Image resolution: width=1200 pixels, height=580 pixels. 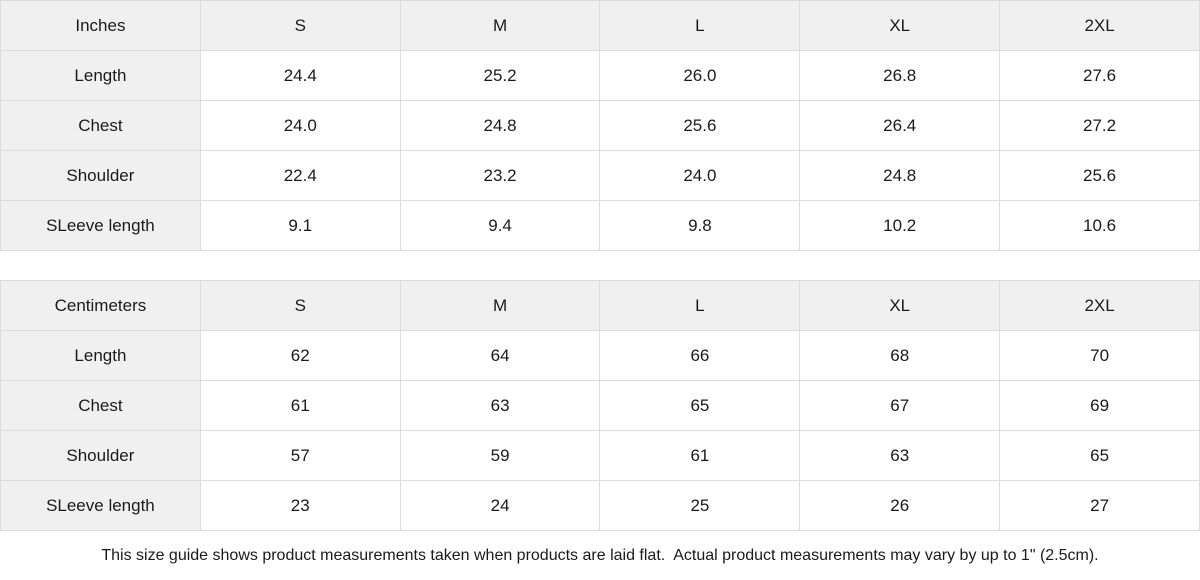 What do you see at coordinates (100, 25) in the screenshot?
I see `unit-header-cell: Inches` at bounding box center [100, 25].